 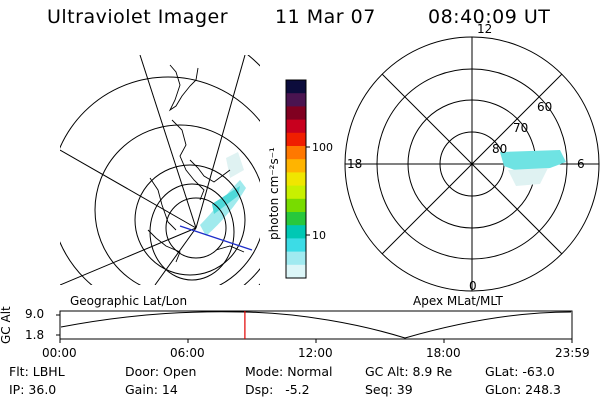 I want to click on glon-info: GLon: 248.3, so click(x=523, y=389).